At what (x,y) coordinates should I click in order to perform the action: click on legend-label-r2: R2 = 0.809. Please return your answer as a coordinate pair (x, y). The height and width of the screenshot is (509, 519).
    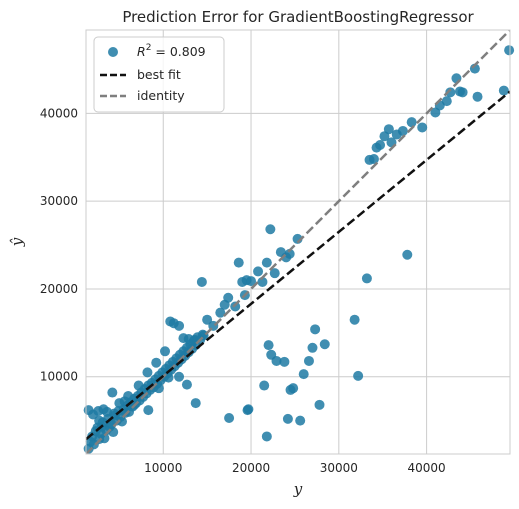
    Looking at the image, I should click on (171, 51).